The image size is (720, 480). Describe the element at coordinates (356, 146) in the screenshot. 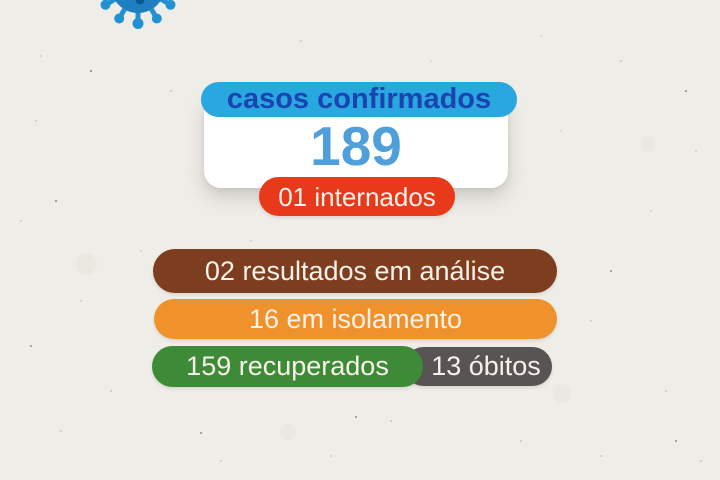

I see `confirmed-cases-count: 189` at that location.